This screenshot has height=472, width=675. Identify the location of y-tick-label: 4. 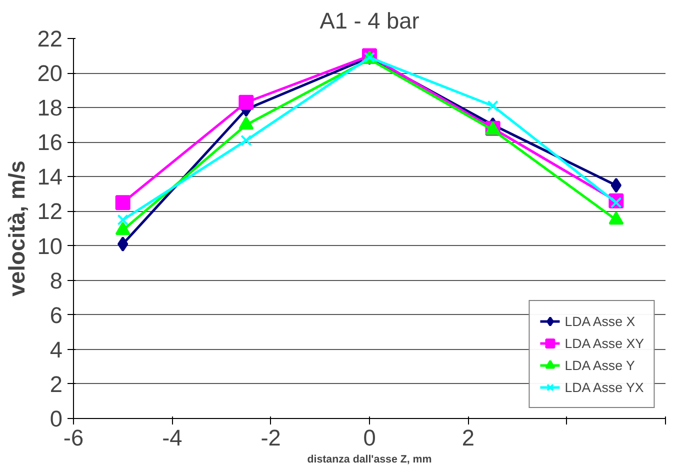
(56, 349).